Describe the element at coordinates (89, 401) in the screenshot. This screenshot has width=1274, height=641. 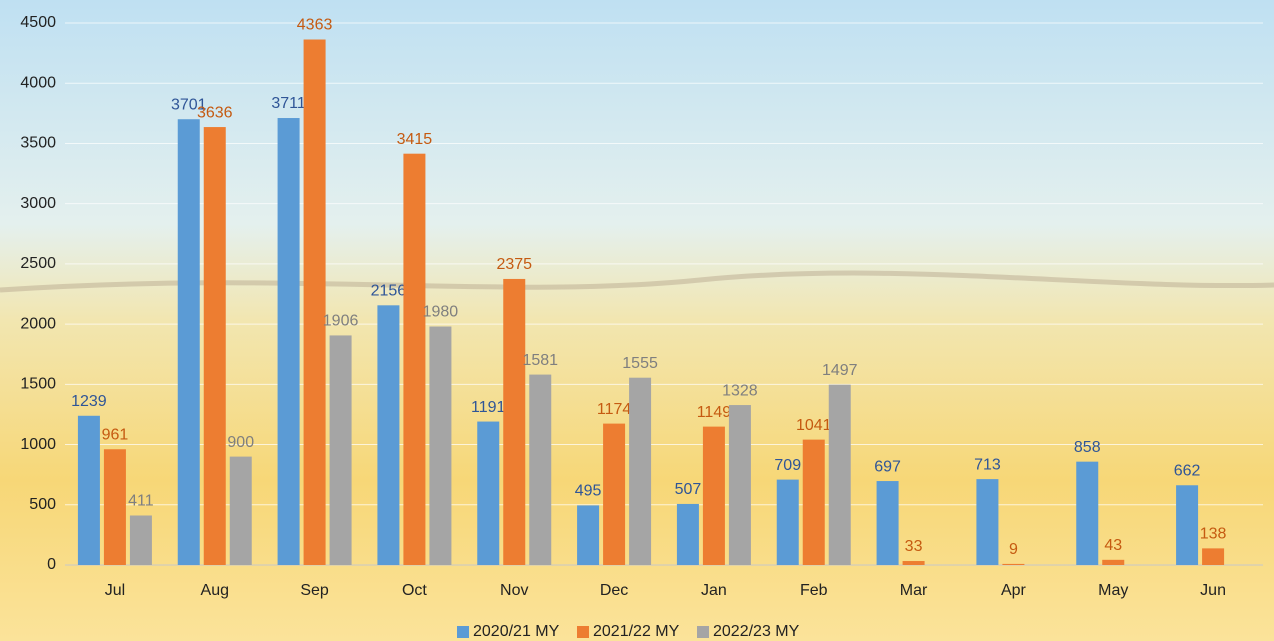
I see `data-label: 1239` at that location.